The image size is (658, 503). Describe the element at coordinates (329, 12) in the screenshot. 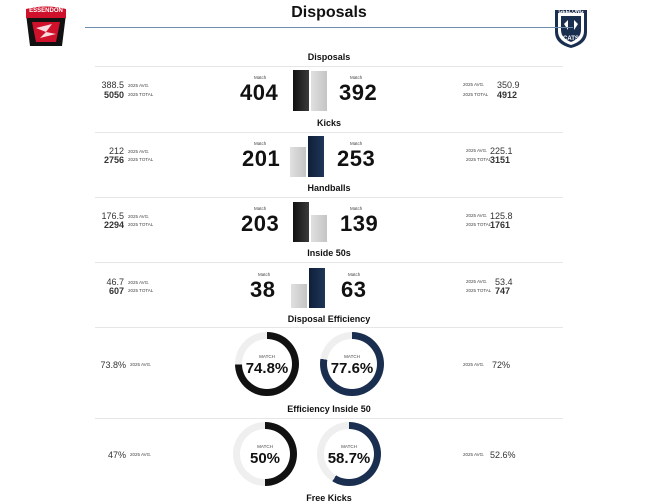

I see `page-title: Disposals` at that location.